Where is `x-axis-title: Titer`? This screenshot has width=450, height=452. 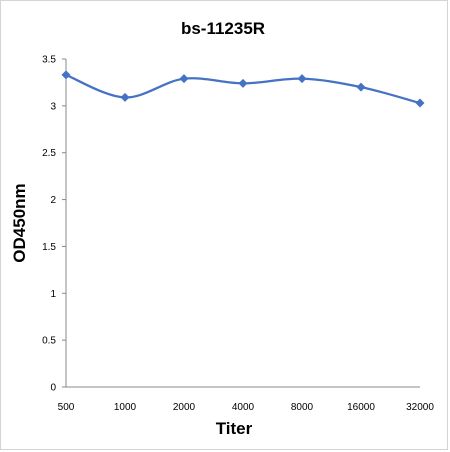
x-axis-title: Titer is located at coordinates (234, 428).